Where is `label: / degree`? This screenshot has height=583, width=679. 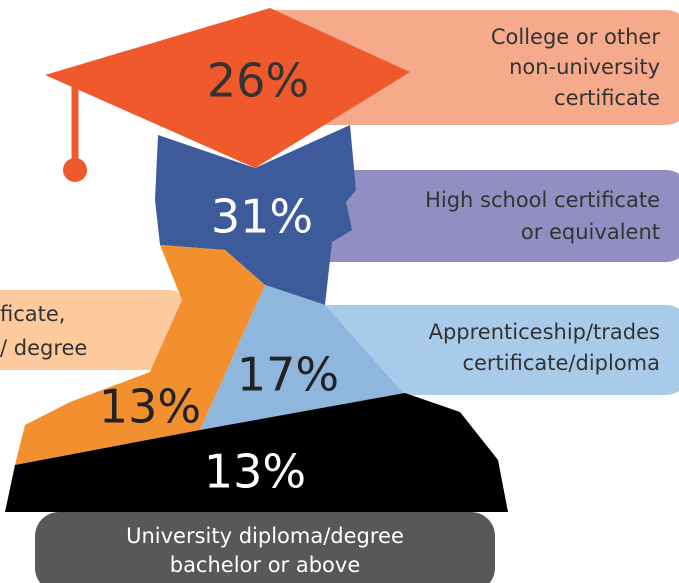
label: / degree is located at coordinates (43, 348).